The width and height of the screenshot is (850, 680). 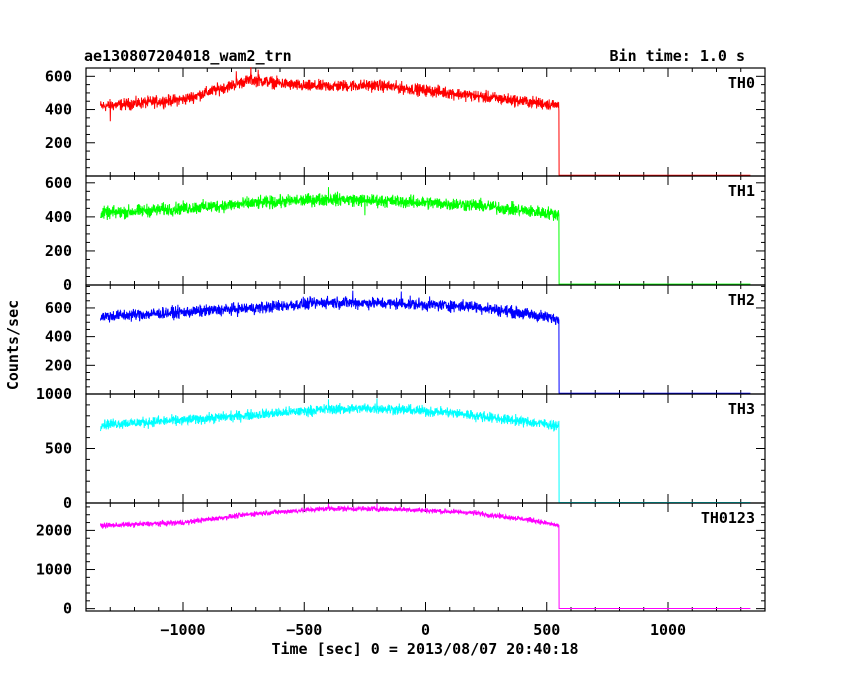 I want to click on series-line-th3, so click(x=425, y=450).